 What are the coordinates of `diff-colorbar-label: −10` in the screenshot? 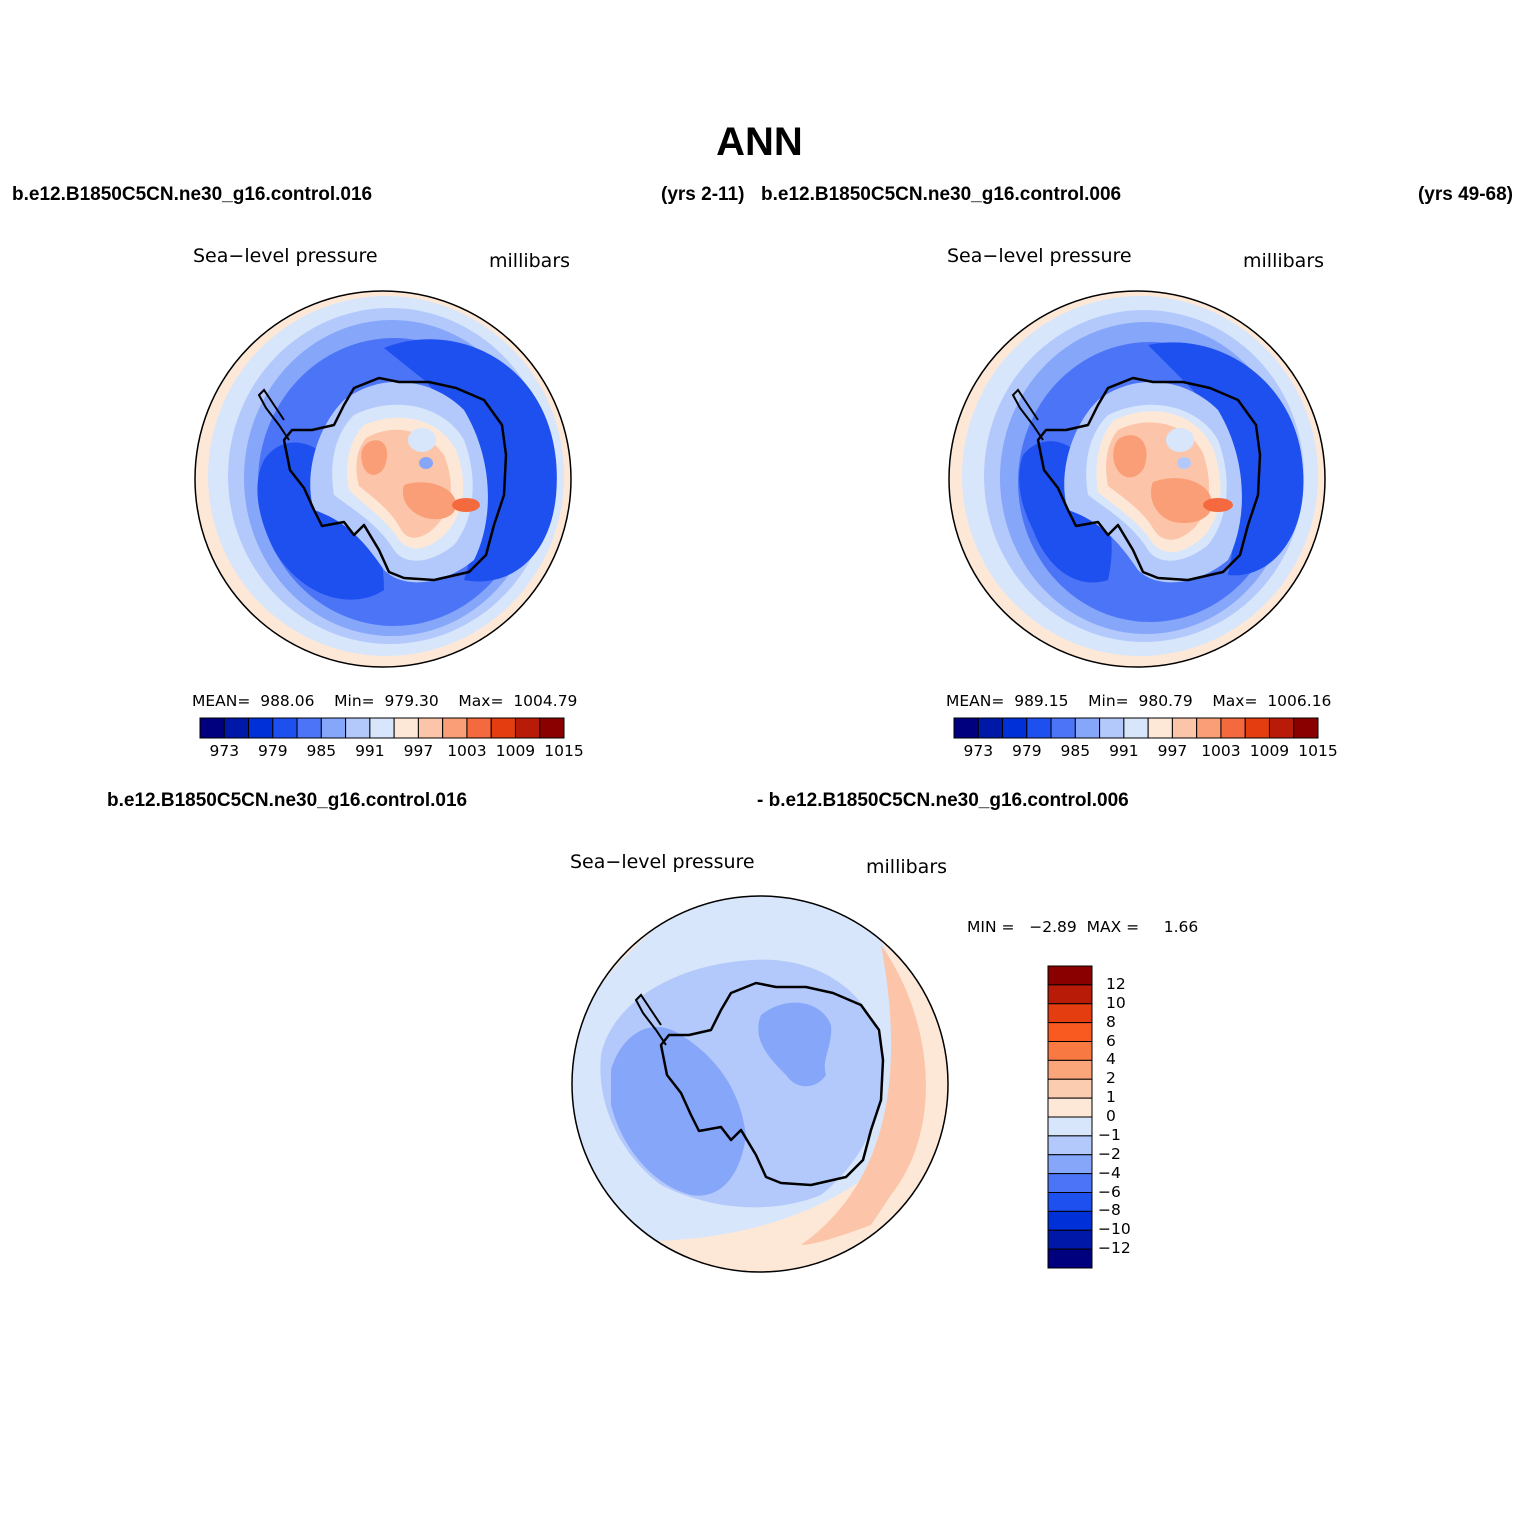 It's located at (1114, 1229).